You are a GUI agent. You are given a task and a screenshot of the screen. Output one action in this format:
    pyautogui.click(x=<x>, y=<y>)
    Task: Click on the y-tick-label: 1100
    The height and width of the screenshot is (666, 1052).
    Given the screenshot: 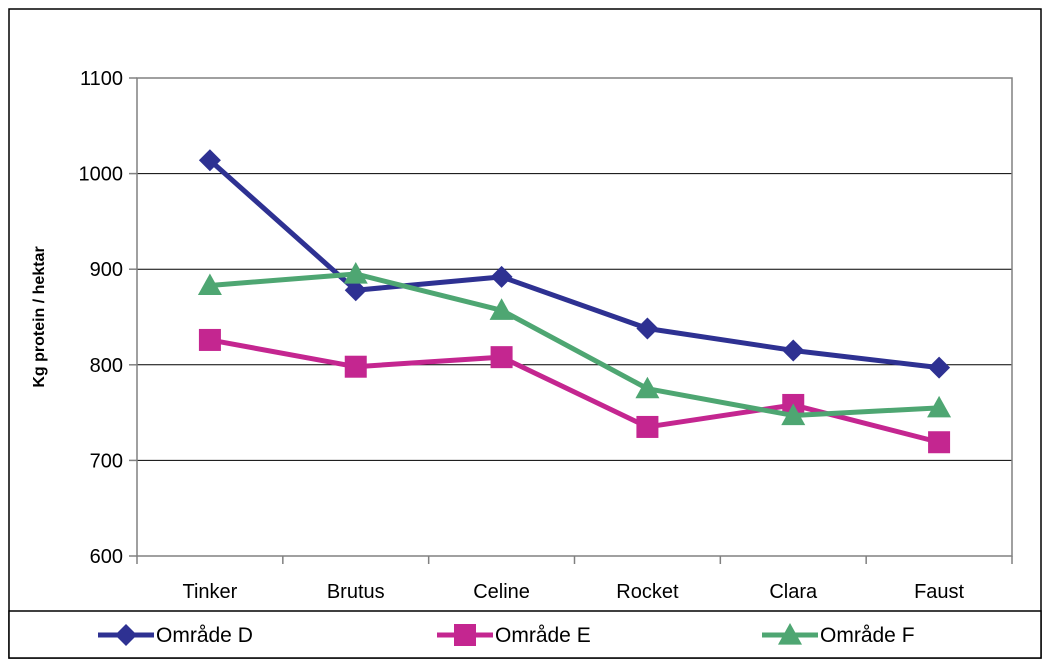 What is the action you would take?
    pyautogui.click(x=101, y=79)
    